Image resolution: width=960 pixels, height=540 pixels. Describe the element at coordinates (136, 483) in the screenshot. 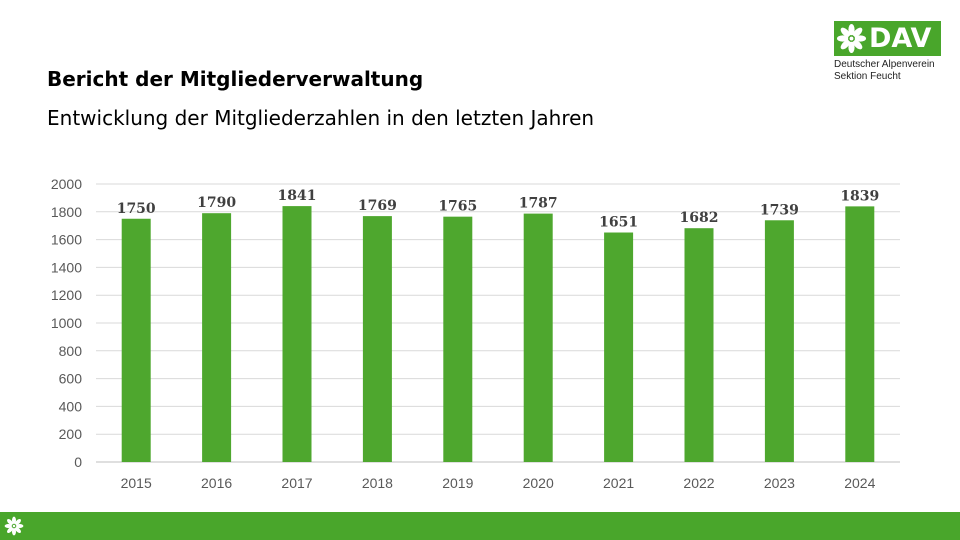

I see `x-tick-label-2015: 2015` at that location.